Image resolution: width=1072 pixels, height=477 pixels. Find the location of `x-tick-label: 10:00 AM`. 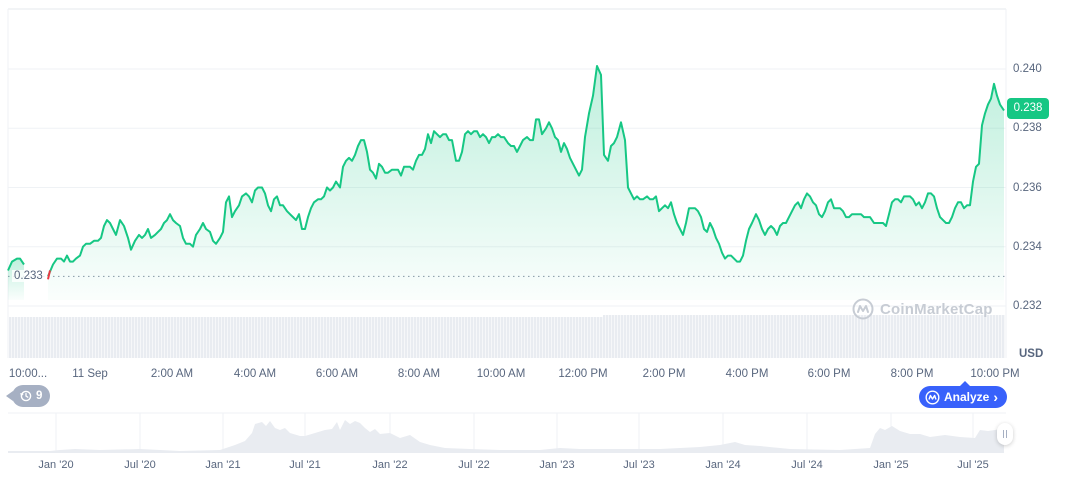

x-tick-label: 10:00 AM is located at coordinates (501, 374).